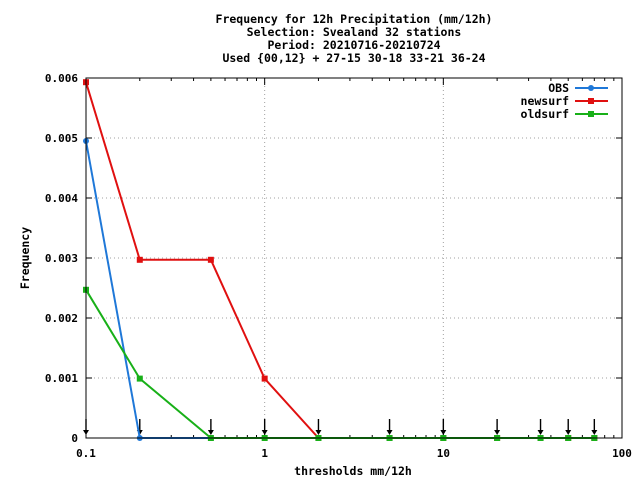 This screenshot has width=640, height=480. I want to click on title-line-3: Period: 20210716-20210724, so click(353, 45).